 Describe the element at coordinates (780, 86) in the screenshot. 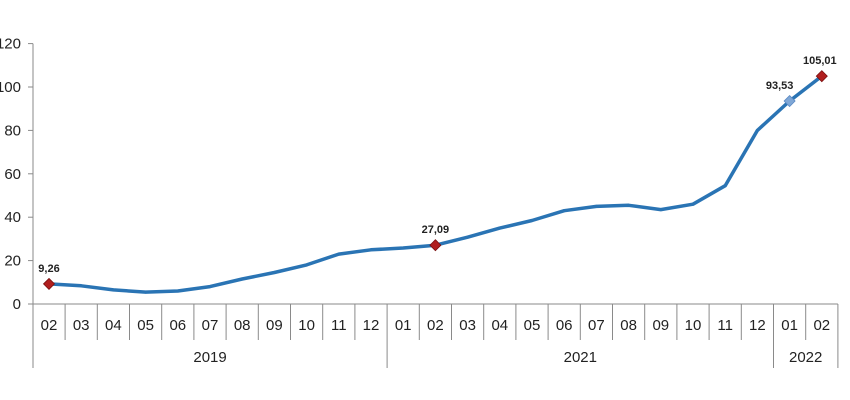

I see `data-label: 93,53` at that location.